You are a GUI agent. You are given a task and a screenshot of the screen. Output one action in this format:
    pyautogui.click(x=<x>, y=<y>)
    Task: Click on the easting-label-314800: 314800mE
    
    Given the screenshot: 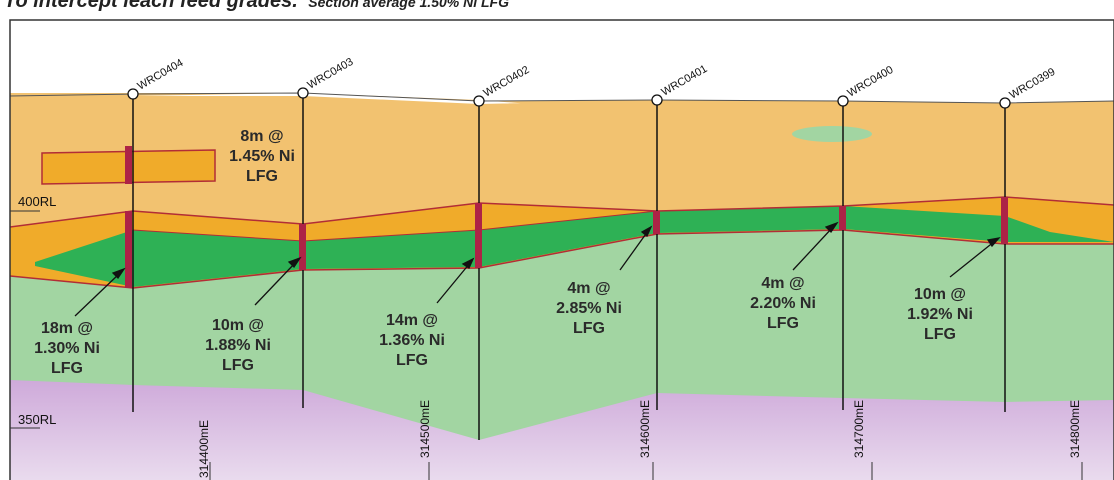 What is the action you would take?
    pyautogui.click(x=1075, y=429)
    